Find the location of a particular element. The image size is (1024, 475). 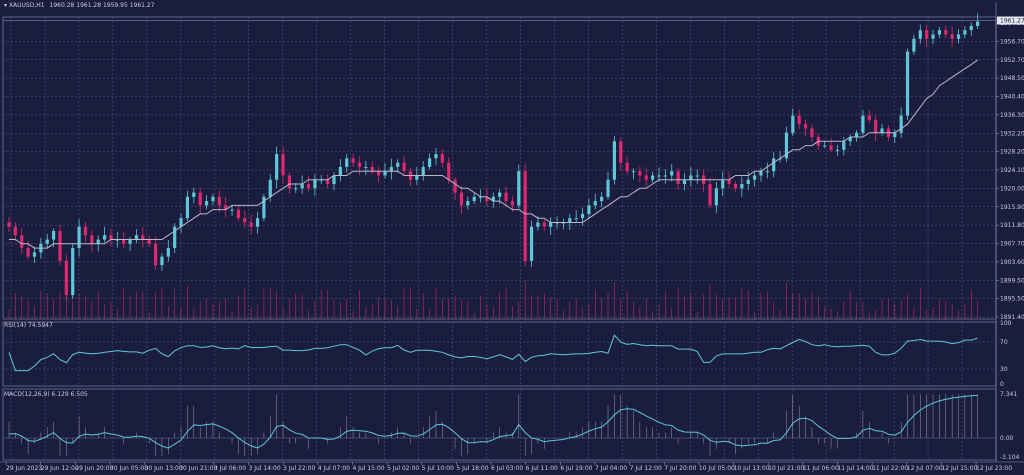

rsi-tick-label: 100 is located at coordinates (1006, 323).